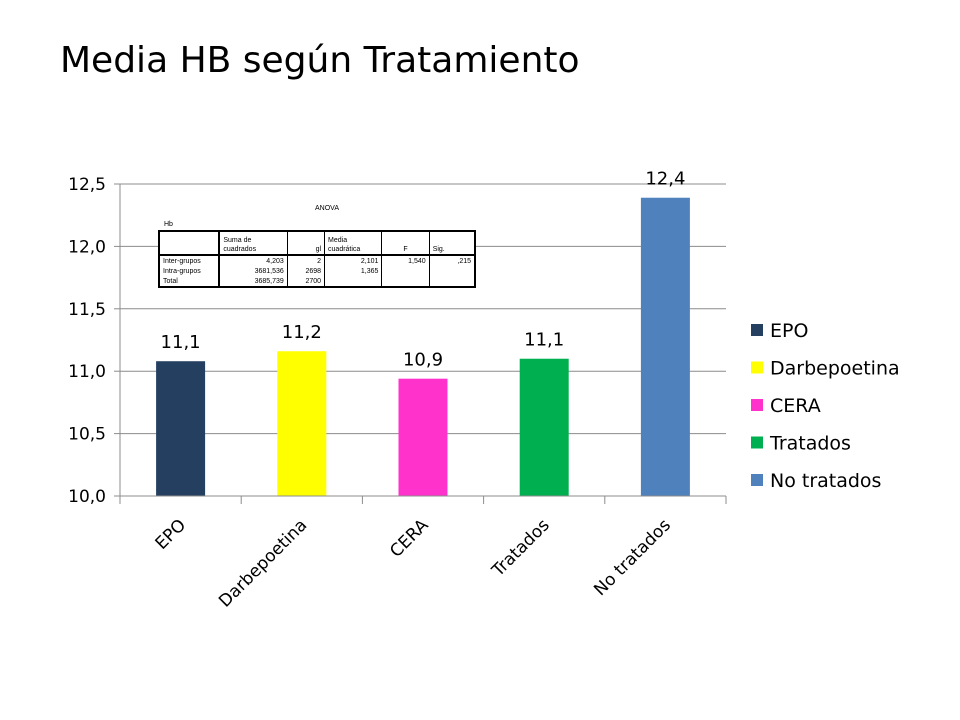  What do you see at coordinates (353, 271) in the screenshot?
I see `anova-cell: 1,365` at bounding box center [353, 271].